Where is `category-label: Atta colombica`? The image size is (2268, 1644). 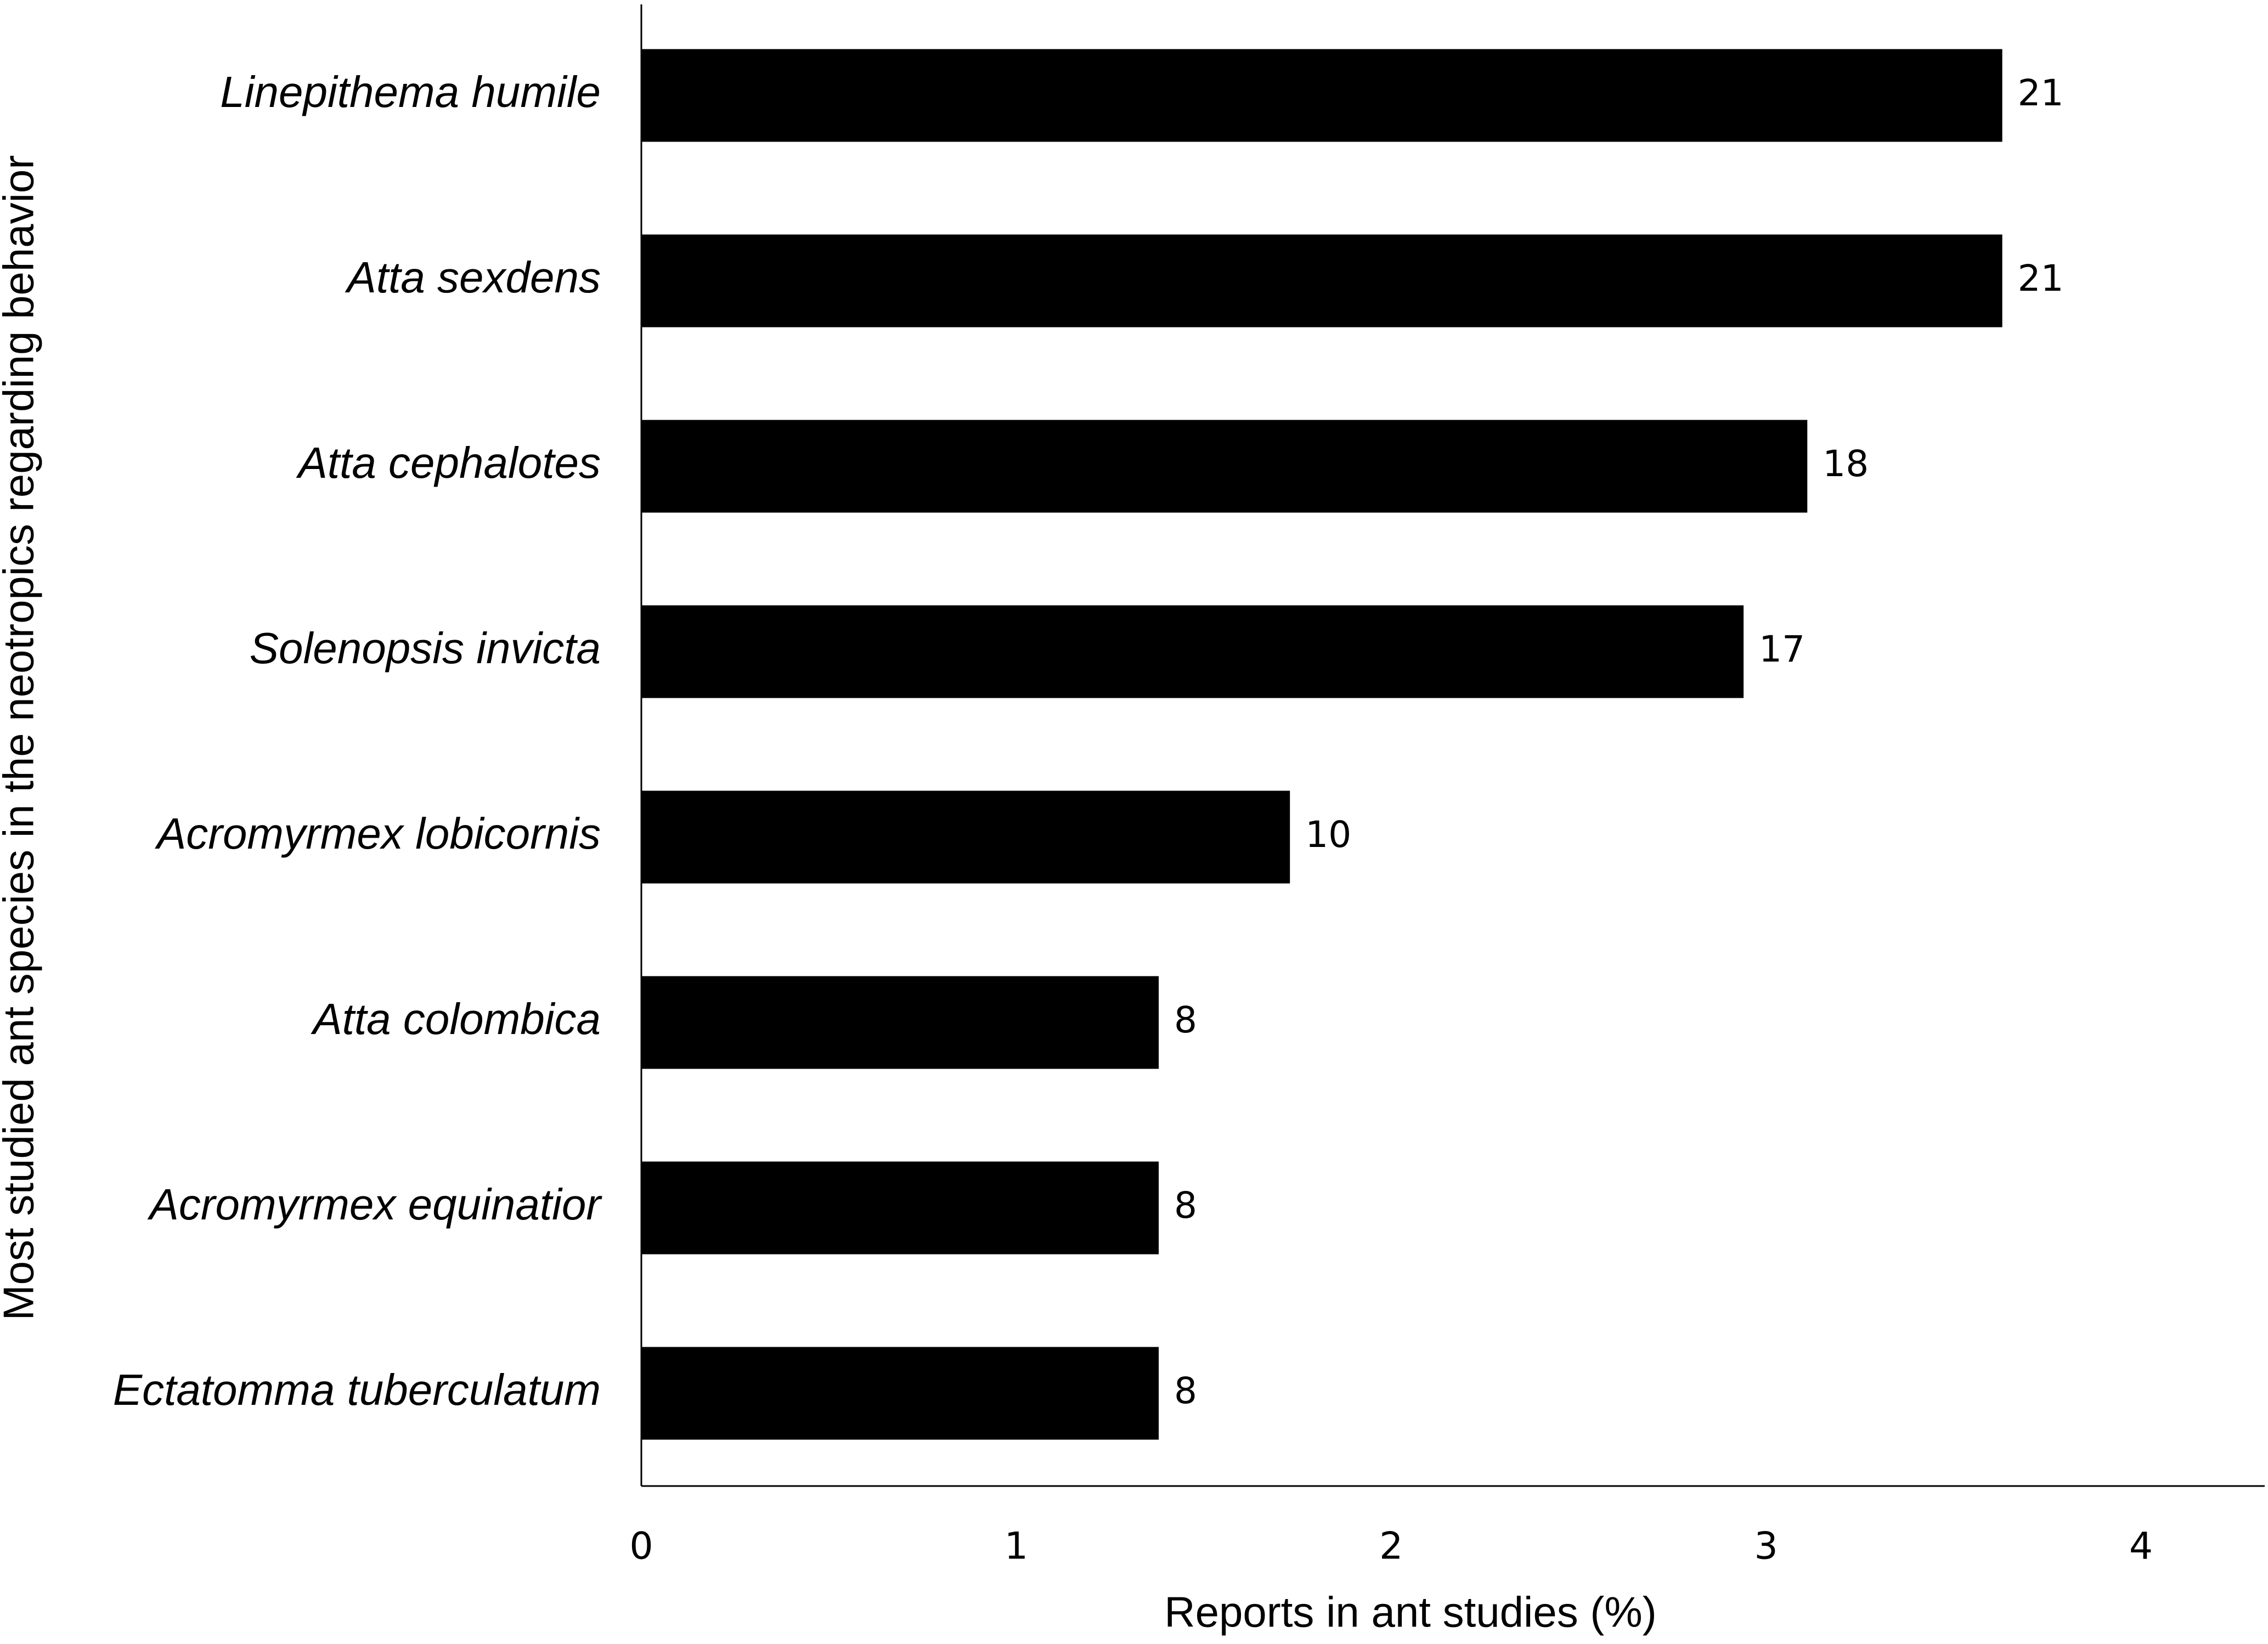 category-label: Atta colombica is located at coordinates (456, 1019).